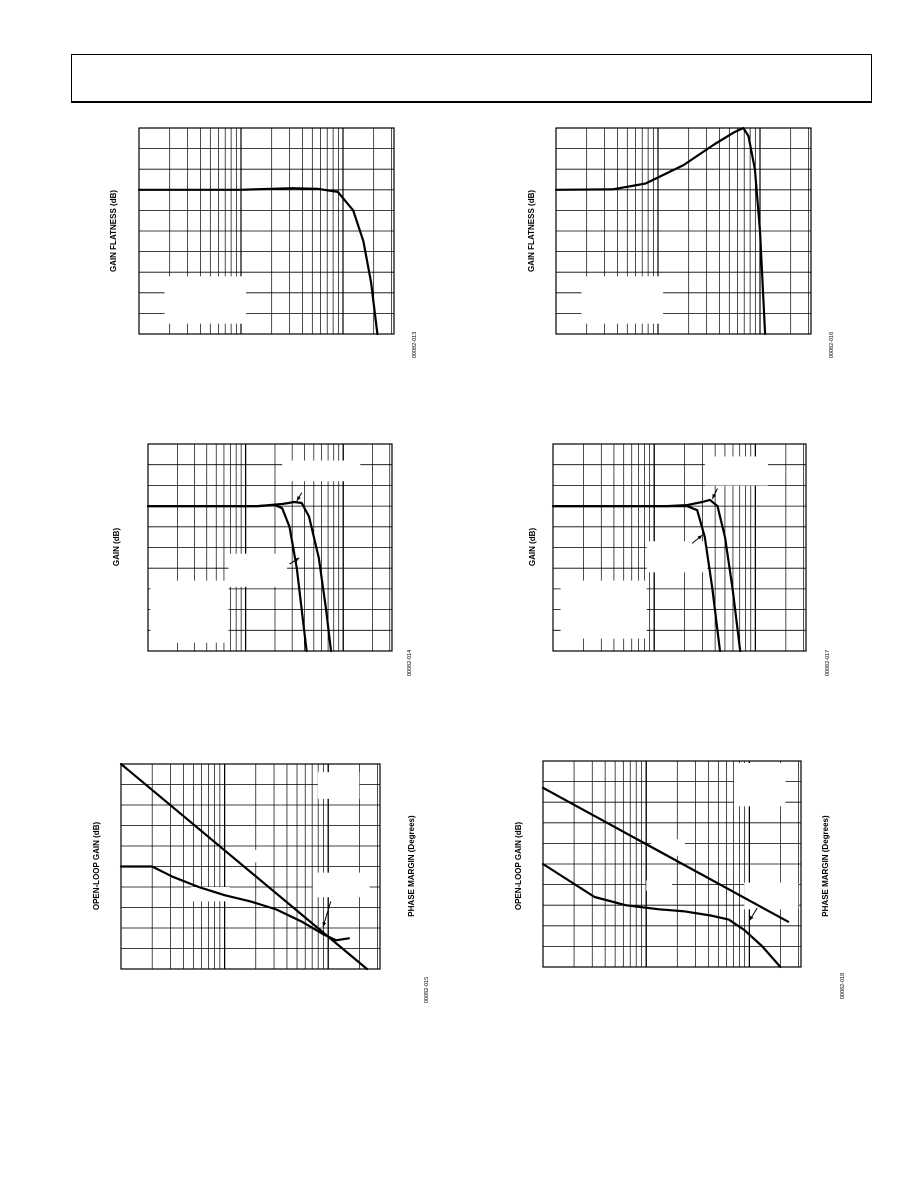 The height and width of the screenshot is (1188, 918). What do you see at coordinates (415, 345) in the screenshot?
I see `figure-code: 00082-013` at bounding box center [415, 345].